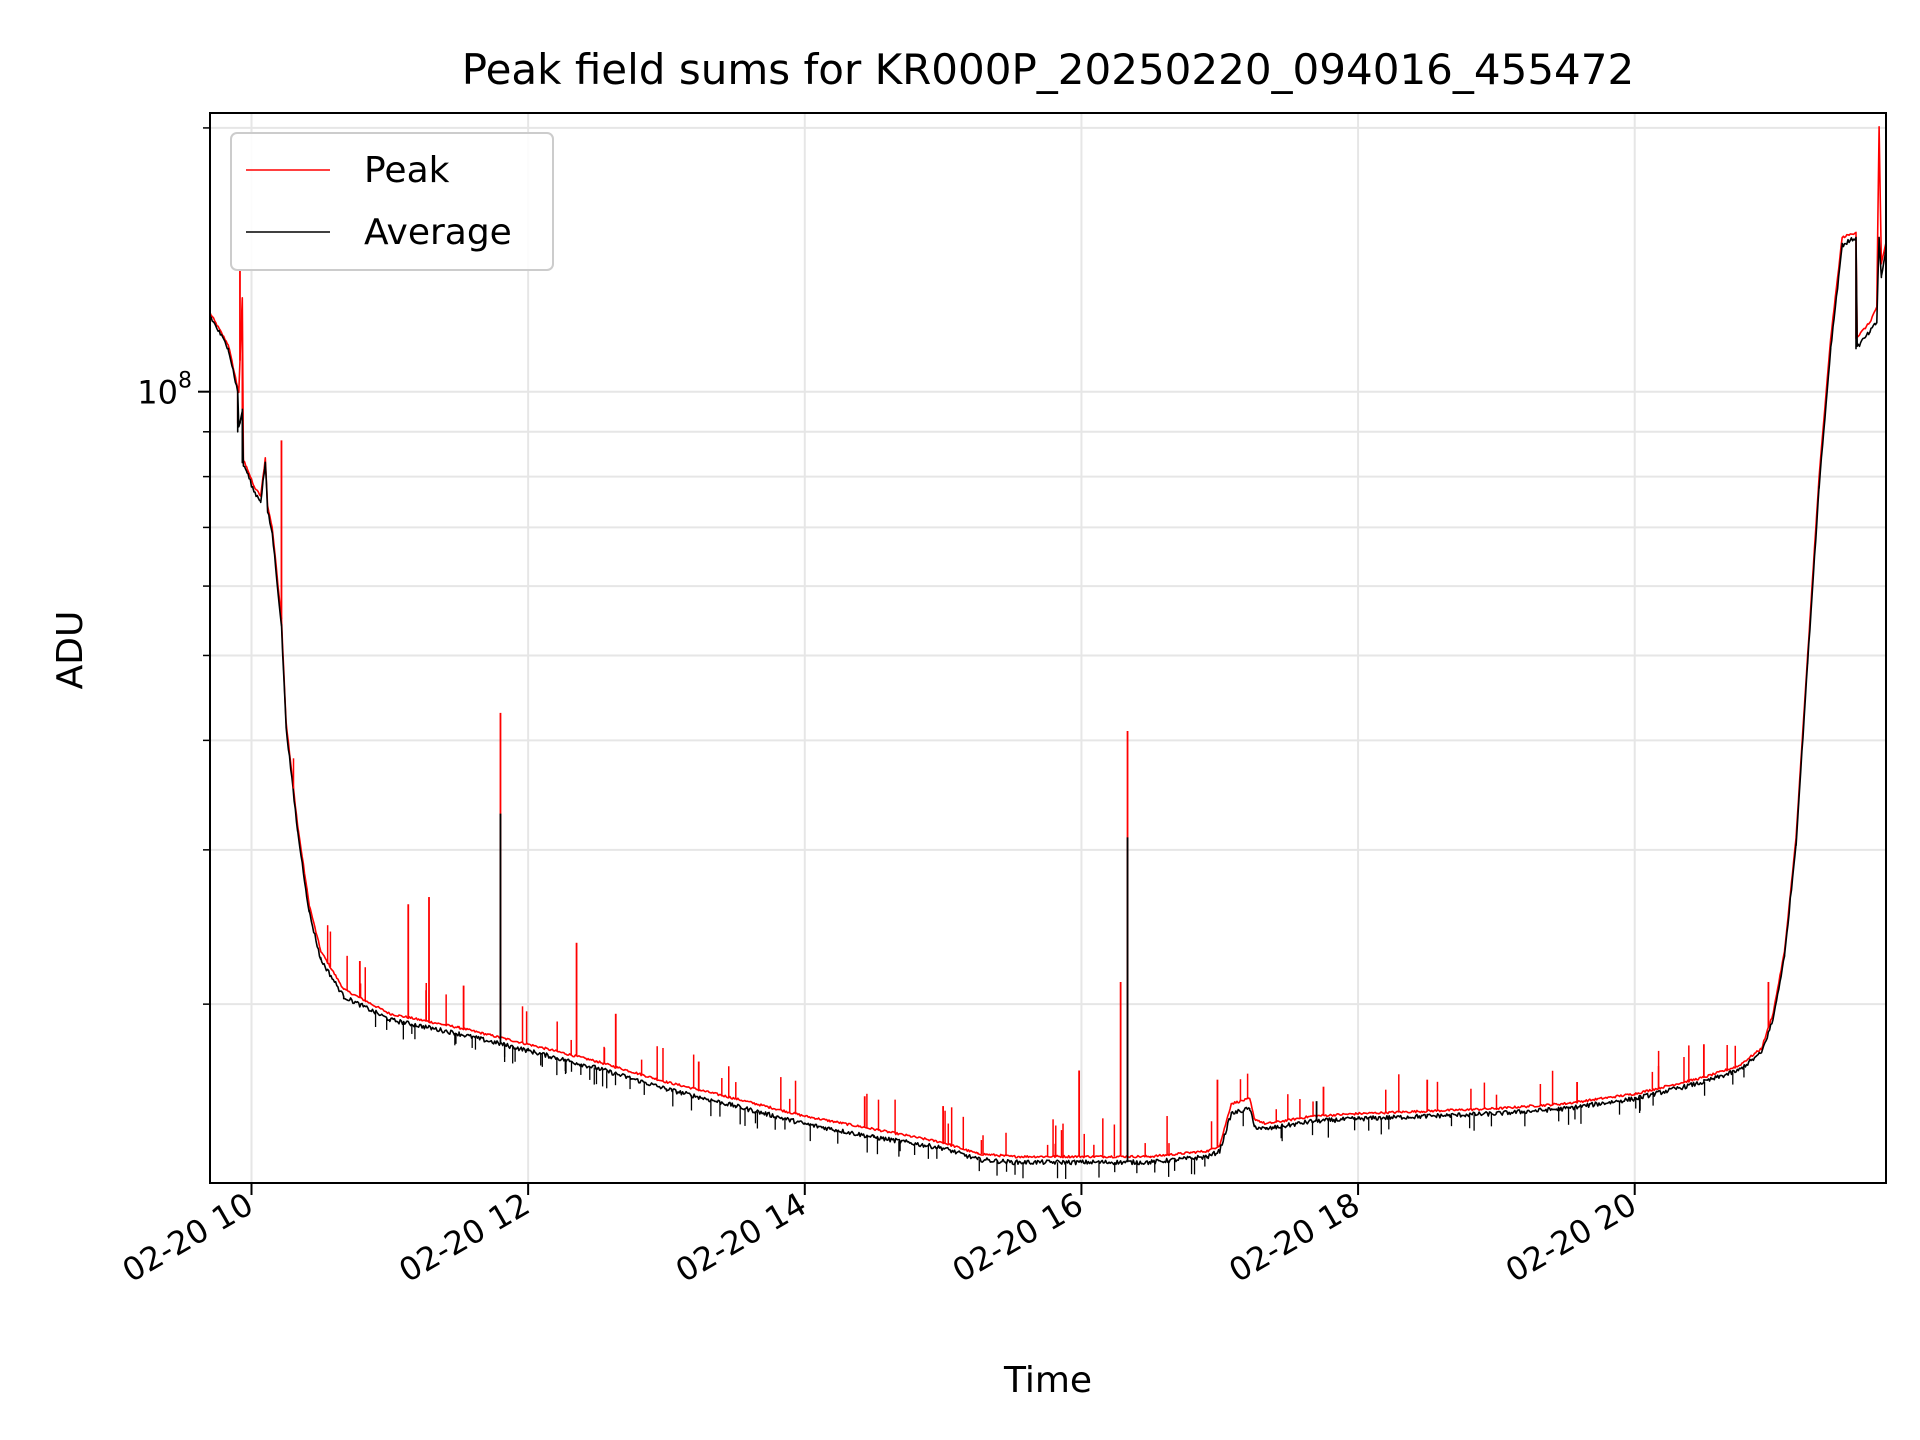 The image size is (1920, 1440). I want to click on legend-box, so click(392, 201).